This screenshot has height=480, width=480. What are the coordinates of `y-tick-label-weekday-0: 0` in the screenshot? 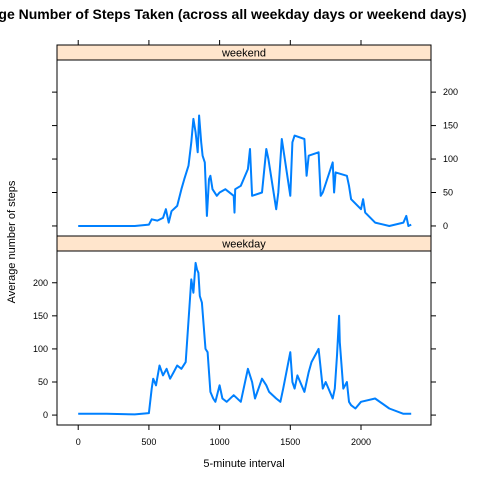 It's located at (45, 415).